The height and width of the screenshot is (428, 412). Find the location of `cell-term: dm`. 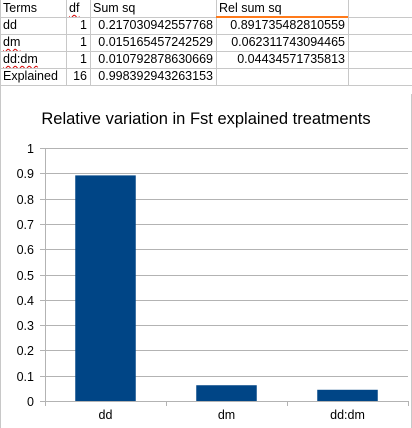

cell-term: dm is located at coordinates (33, 42).